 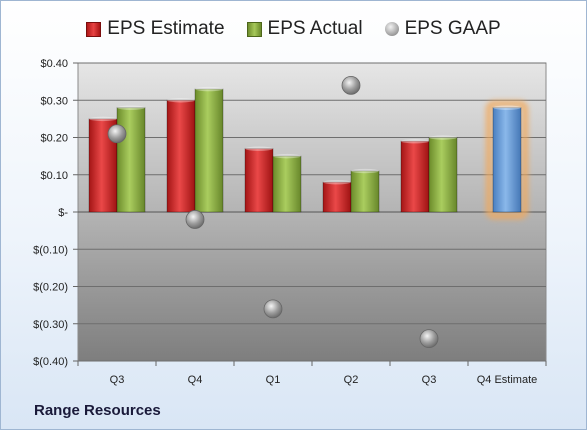 What do you see at coordinates (54, 101) in the screenshot?
I see `y-tick-label: $0.30` at bounding box center [54, 101].